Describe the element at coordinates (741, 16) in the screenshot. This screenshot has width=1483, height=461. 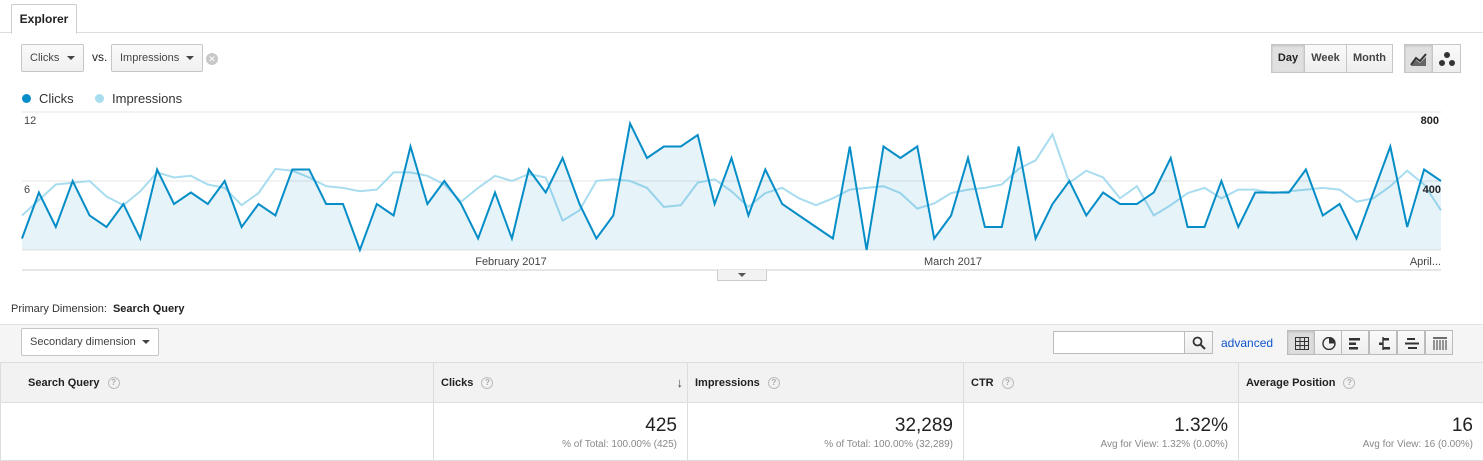
I see `report-tab-bar: Explorer` at that location.